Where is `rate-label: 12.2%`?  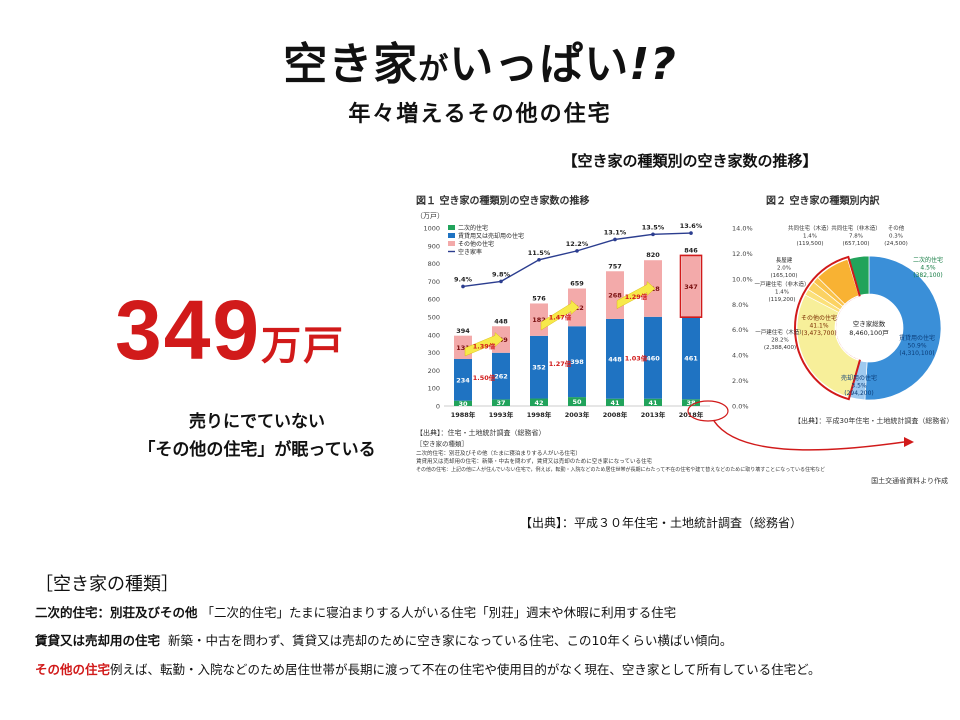 rate-label: 12.2% is located at coordinates (577, 244).